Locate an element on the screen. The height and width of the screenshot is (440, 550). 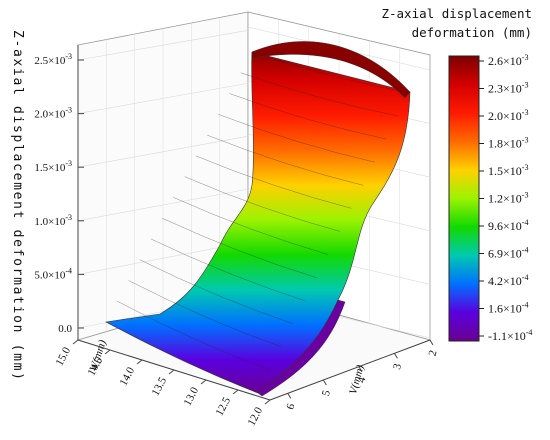
colorbar-tick-label: 6.9×10⁻⁴ is located at coordinates (508, 253).